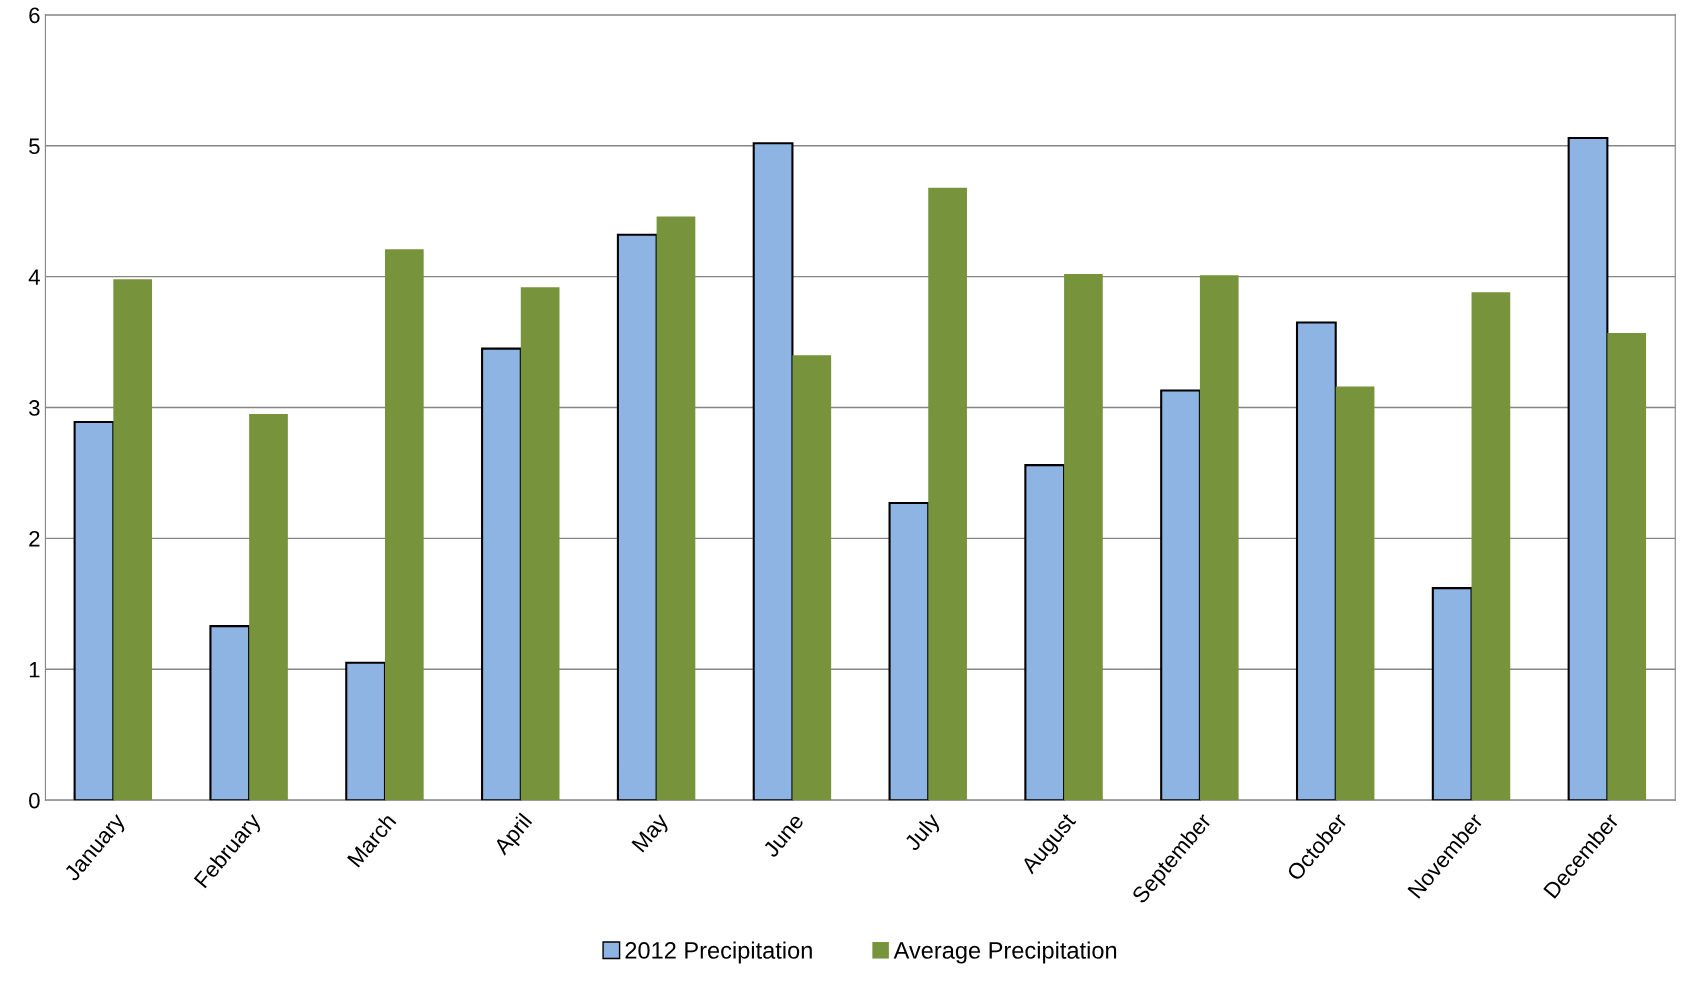  Describe the element at coordinates (34, 146) in the screenshot. I see `y-tick-label: 5` at that location.